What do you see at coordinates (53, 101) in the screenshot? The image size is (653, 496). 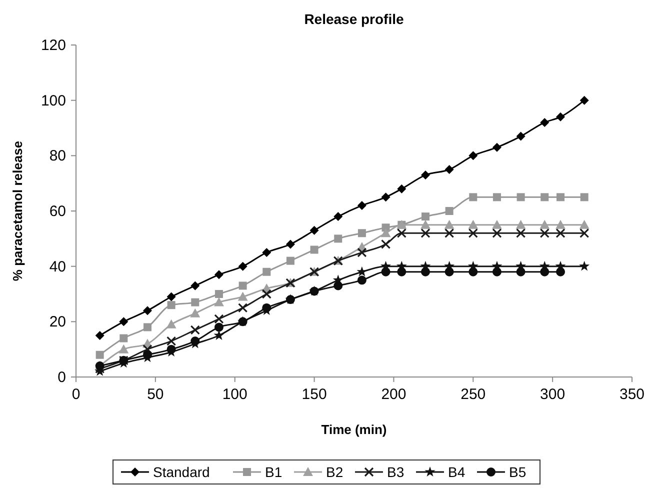 I see `y-tick-label: 100` at bounding box center [53, 101].